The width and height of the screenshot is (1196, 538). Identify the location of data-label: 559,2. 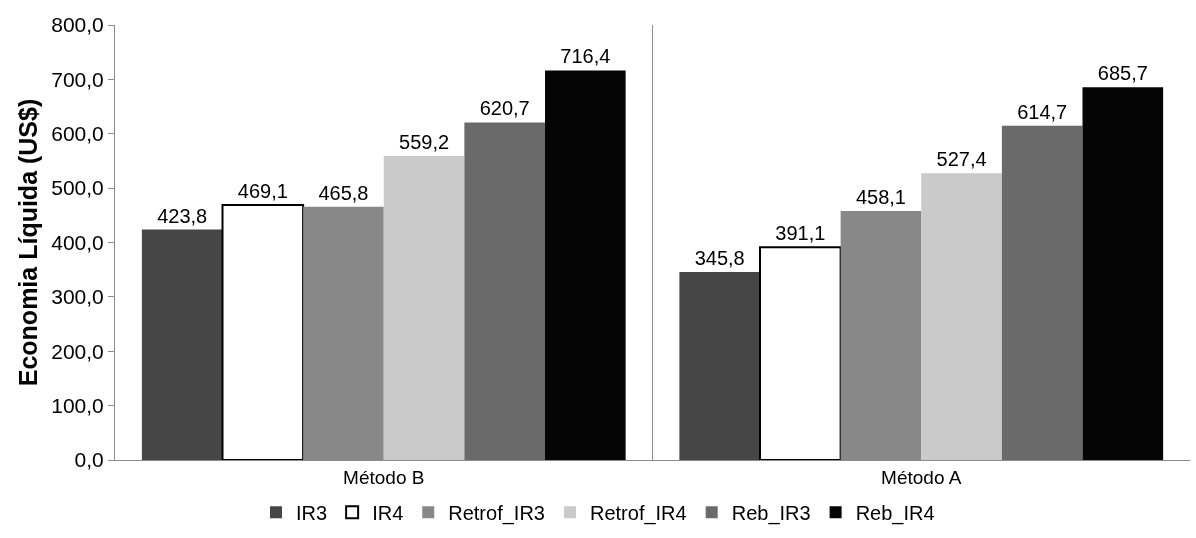
(424, 141).